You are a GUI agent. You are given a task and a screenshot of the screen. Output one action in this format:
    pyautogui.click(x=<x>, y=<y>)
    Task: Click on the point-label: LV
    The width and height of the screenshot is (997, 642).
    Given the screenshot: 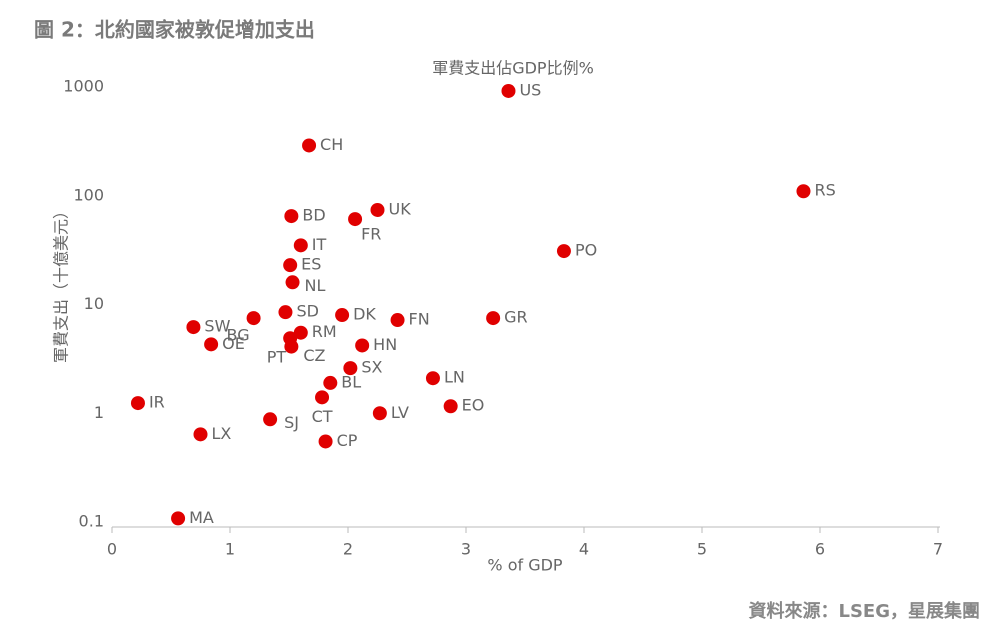 What is the action you would take?
    pyautogui.click(x=400, y=412)
    